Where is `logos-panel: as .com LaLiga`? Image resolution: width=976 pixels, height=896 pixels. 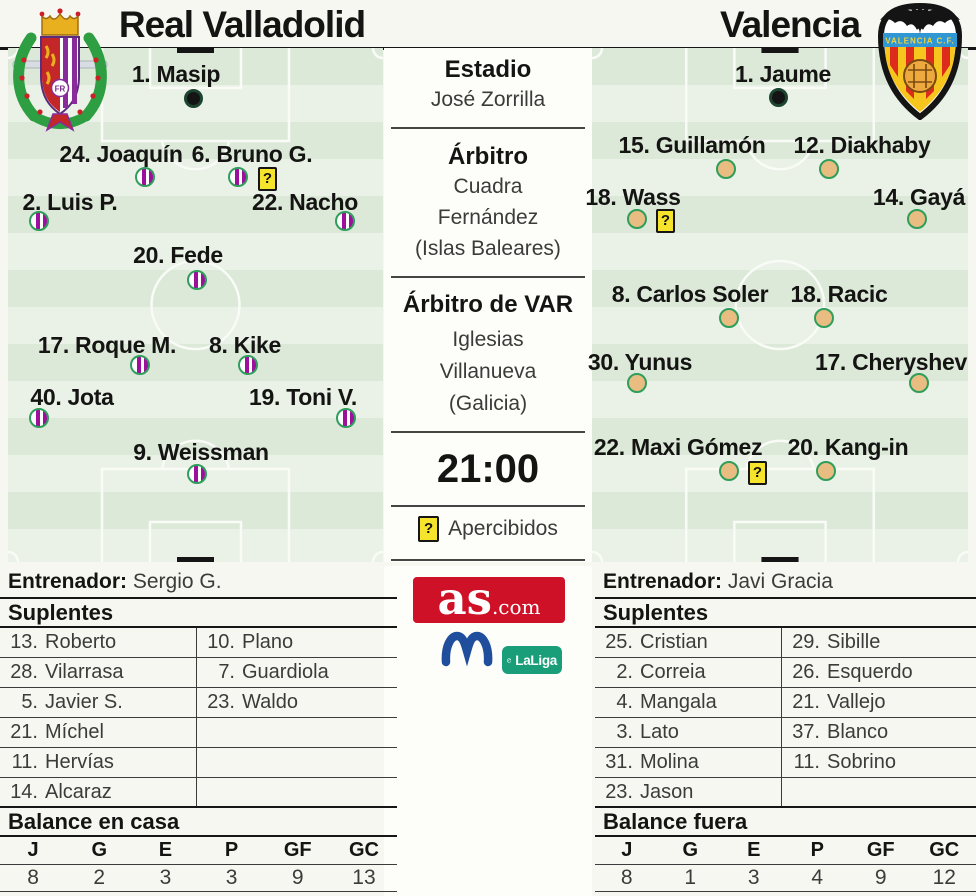
logos-panel: as .com LaLiga is located at coordinates (488, 731).